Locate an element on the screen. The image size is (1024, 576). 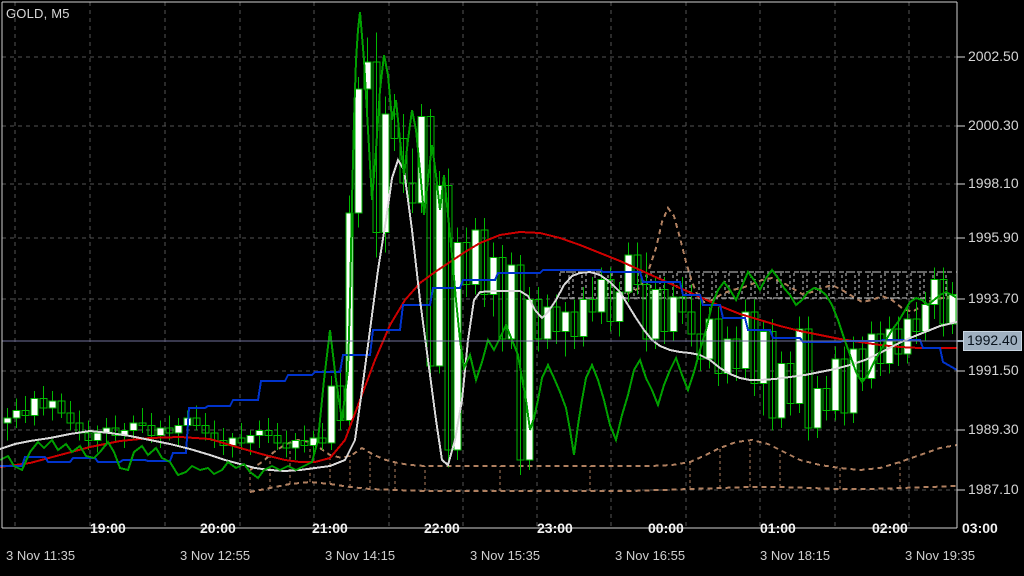
time-axis-label: 02:00 is located at coordinates (890, 528).